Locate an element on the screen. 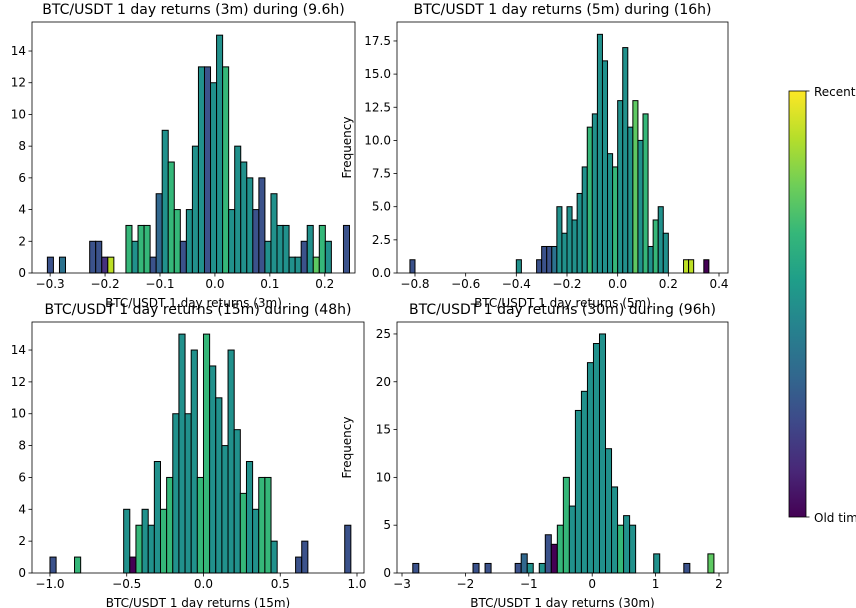 This screenshot has width=856, height=608. x-axis-label: BTC/USDT 1 day returns (15m) is located at coordinates (198, 602).